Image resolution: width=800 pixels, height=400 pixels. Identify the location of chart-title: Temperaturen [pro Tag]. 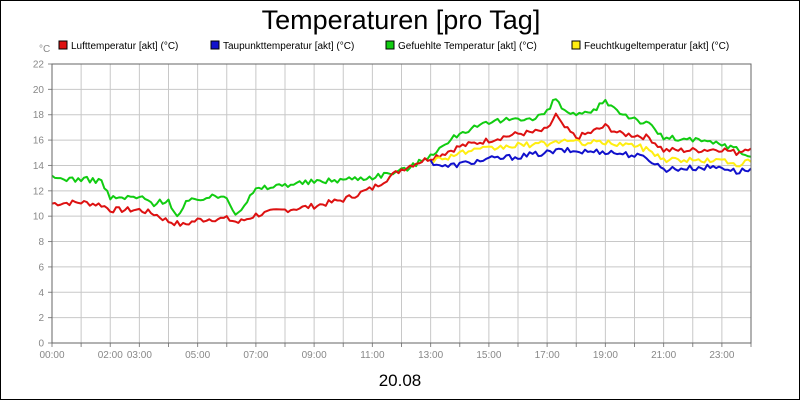
(401, 20).